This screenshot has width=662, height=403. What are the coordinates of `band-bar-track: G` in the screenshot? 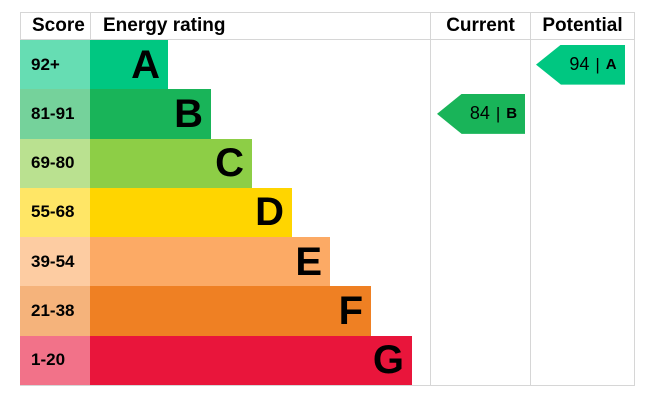 It's located at (260, 360).